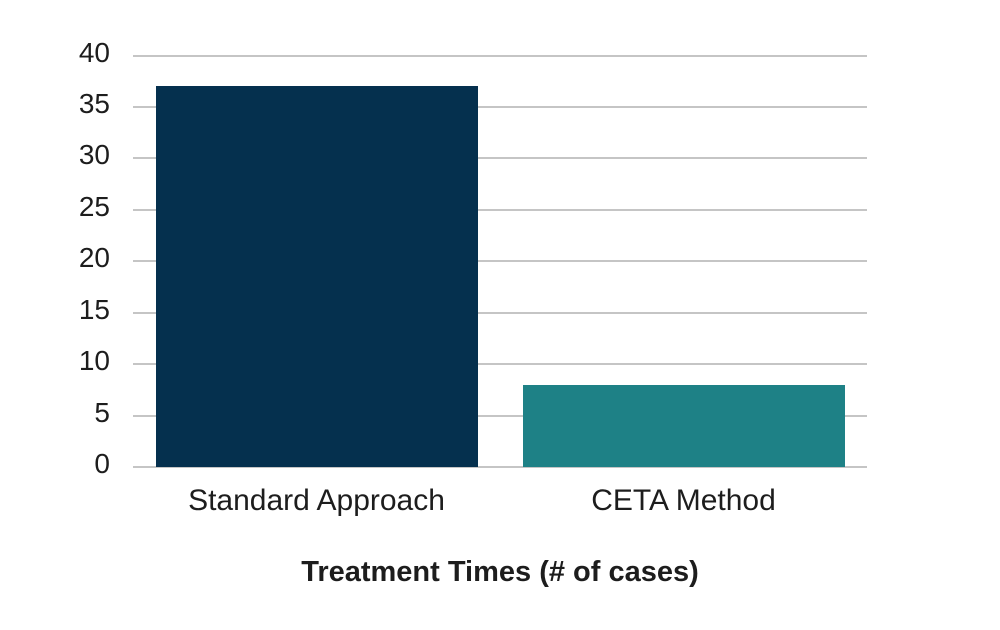  What do you see at coordinates (94, 155) in the screenshot?
I see `y-axis-tick-label: 30` at bounding box center [94, 155].